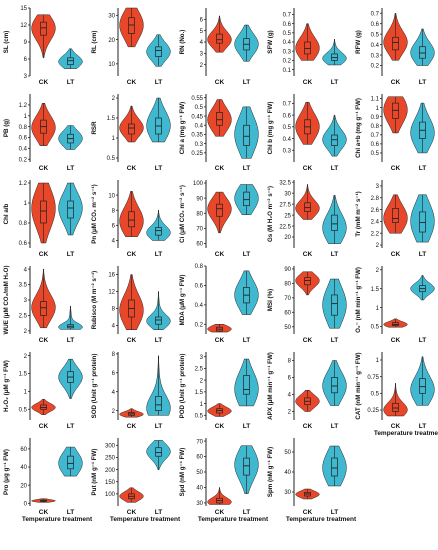  I want to click on y-tick-label: 0.7, so click(375, 14).